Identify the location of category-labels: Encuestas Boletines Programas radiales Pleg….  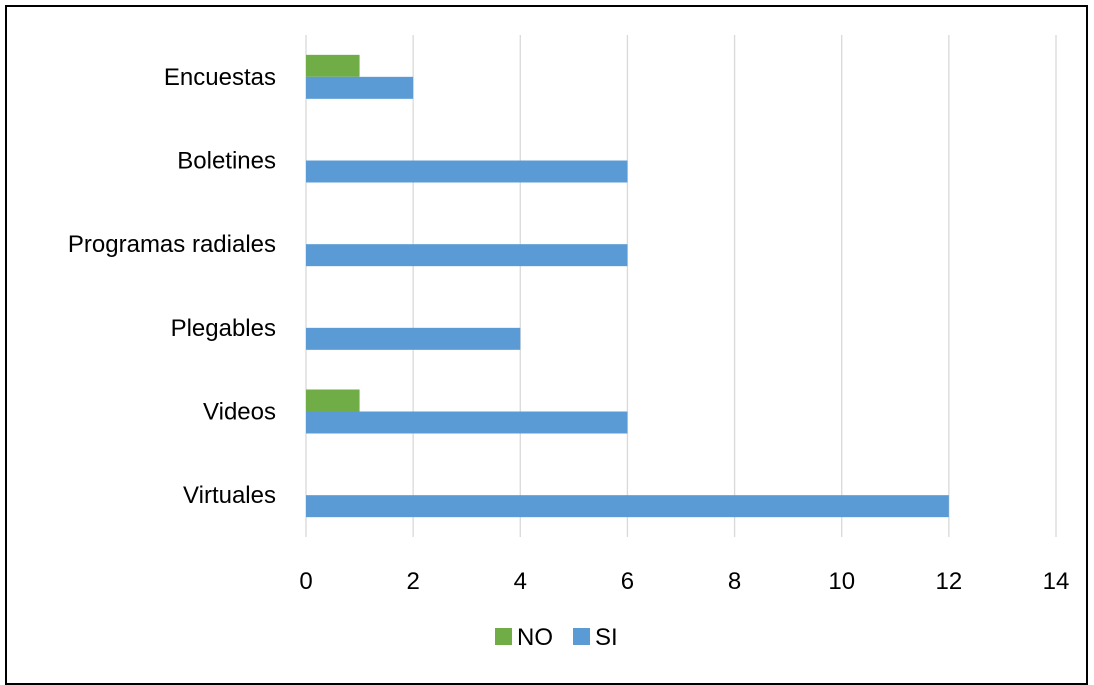
(172, 286).